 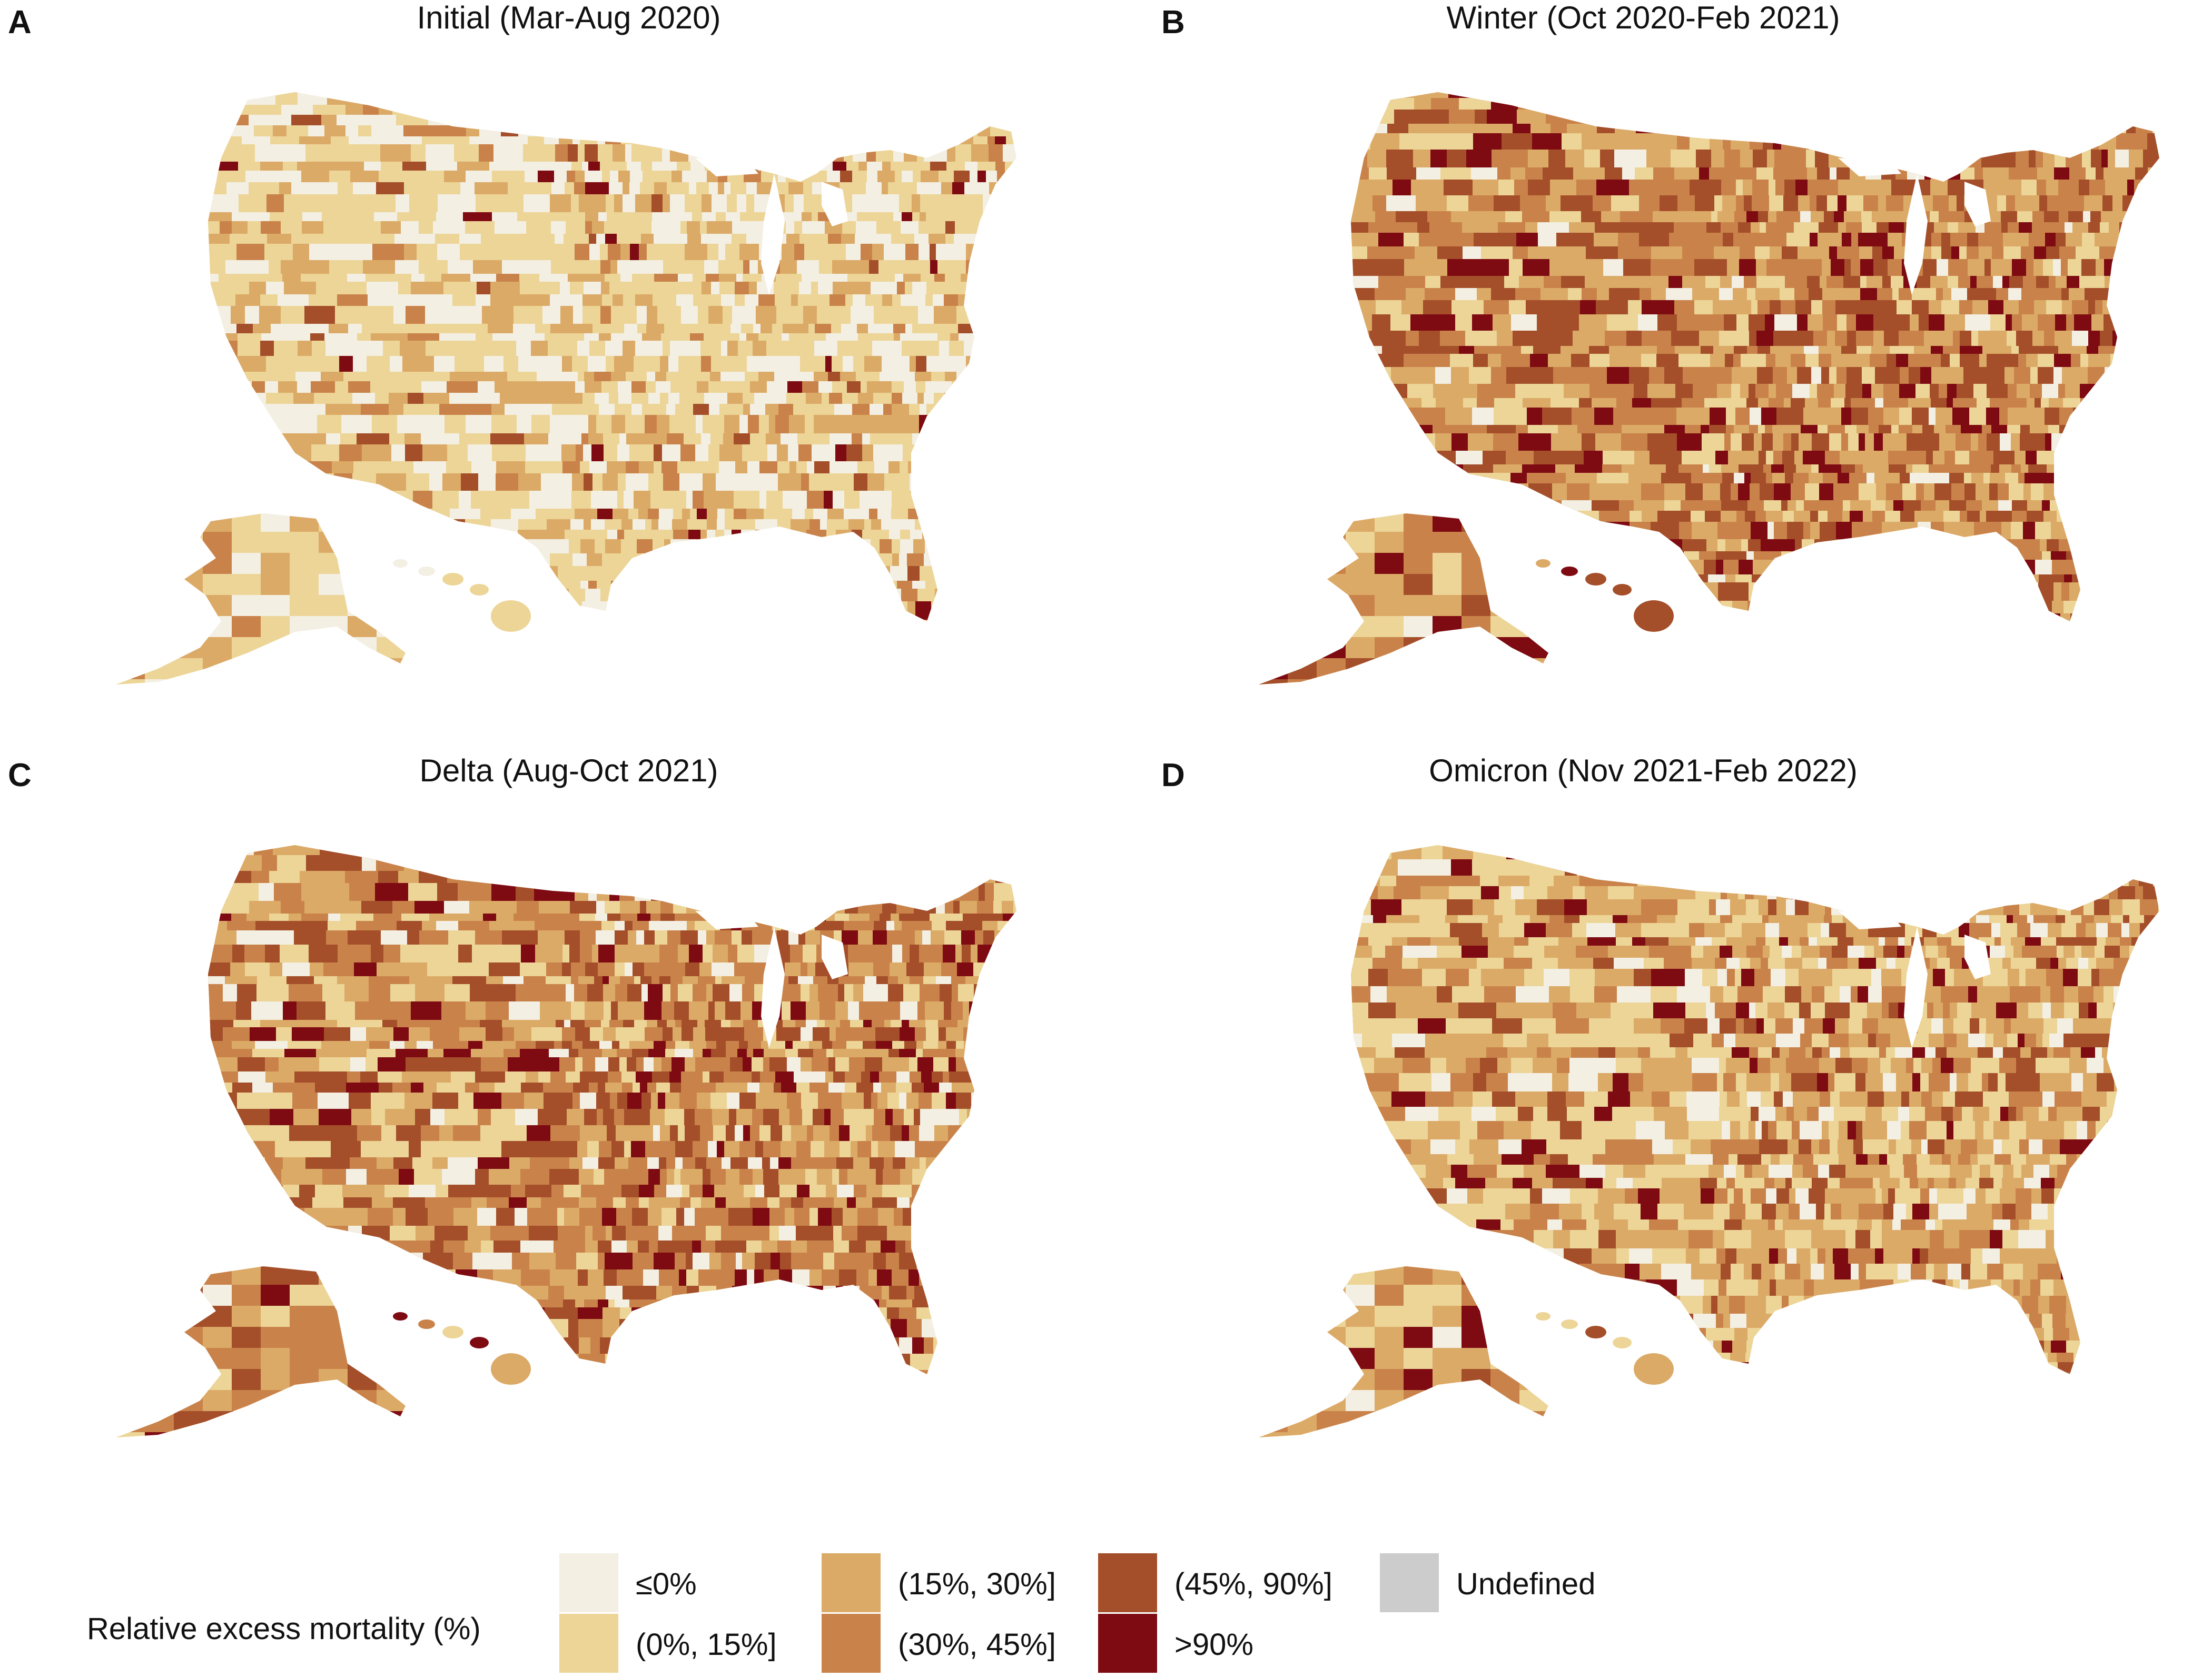 What do you see at coordinates (20, 22) in the screenshot?
I see `panel-letter: A` at bounding box center [20, 22].